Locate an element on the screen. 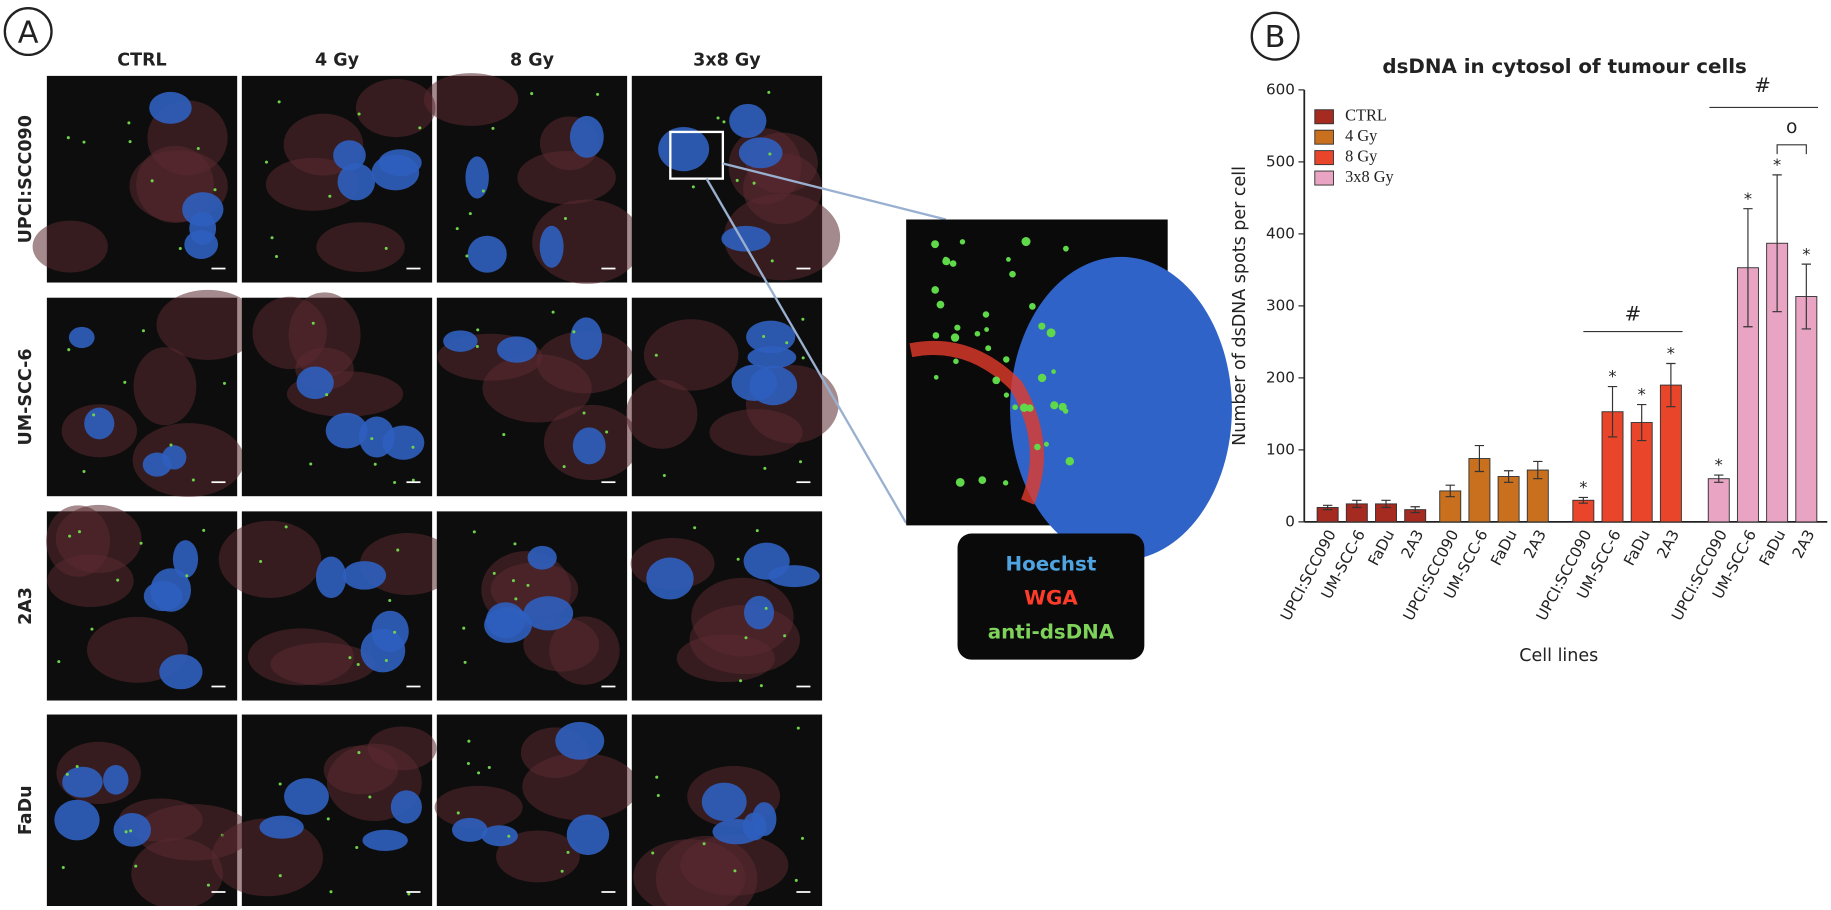  row-header: 2A3 is located at coordinates (26, 606).